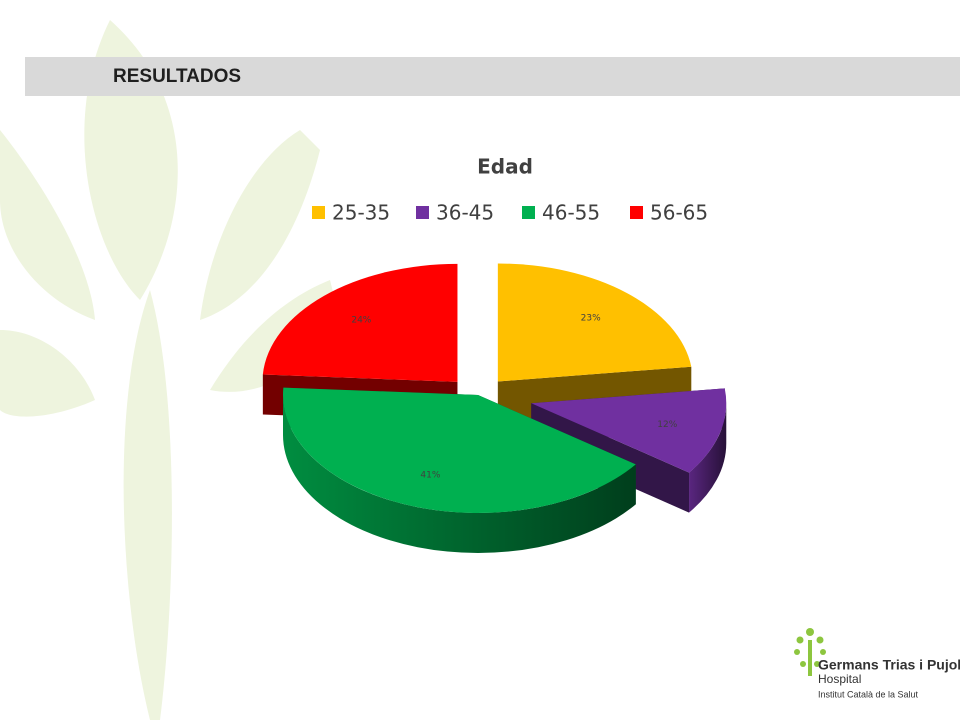 Image resolution: width=960 pixels, height=720 pixels. What do you see at coordinates (571, 213) in the screenshot?
I see `legend-label: 46-55` at bounding box center [571, 213].